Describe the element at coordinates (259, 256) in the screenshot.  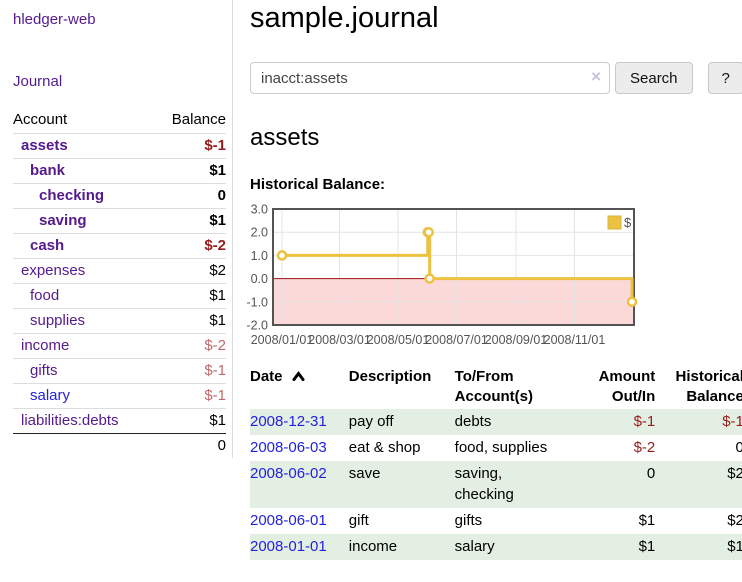
I see `svg-text: 1.0` at that location.